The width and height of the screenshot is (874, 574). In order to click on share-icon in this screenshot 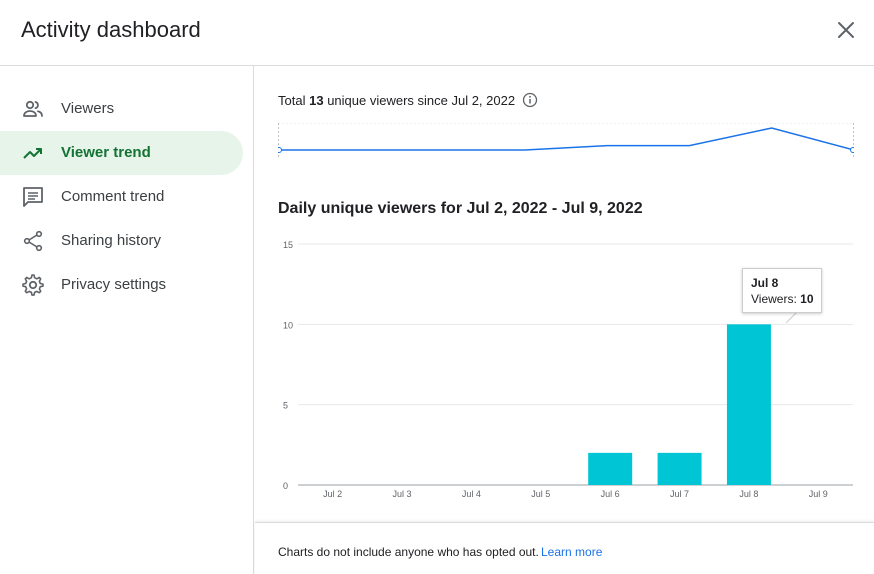, I will do `click(33, 241)`.